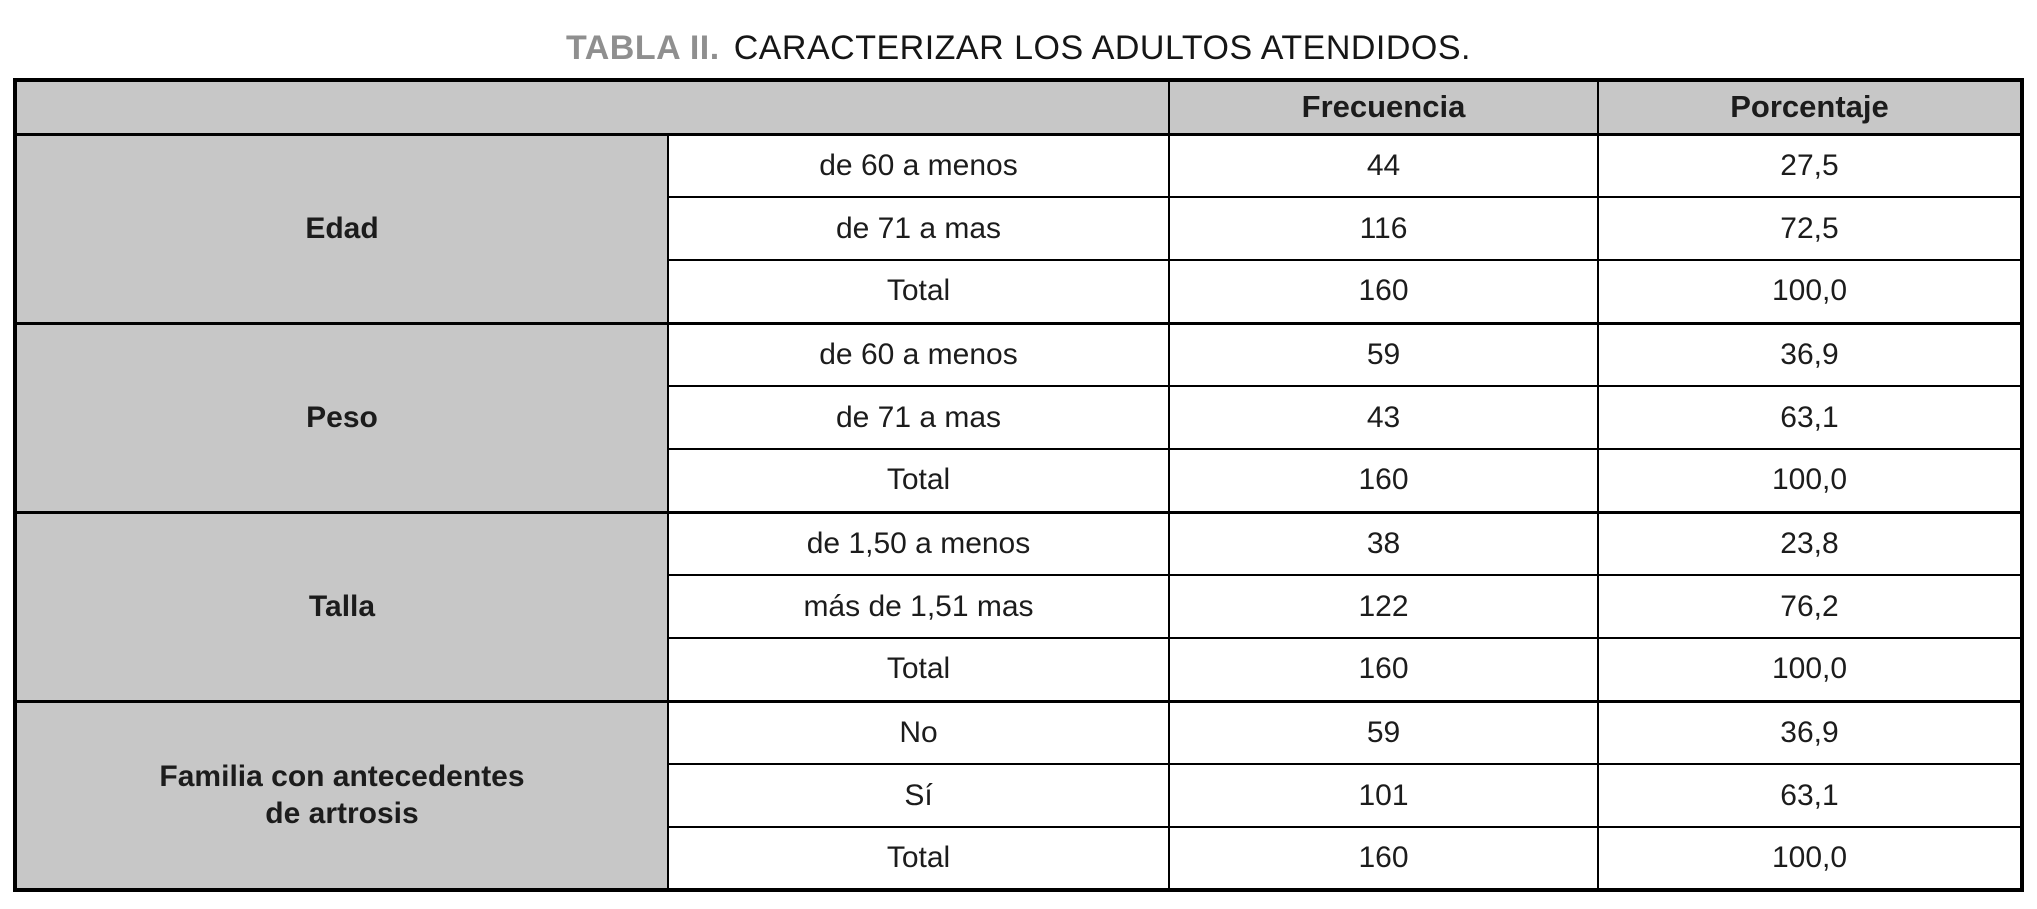  Describe the element at coordinates (1383, 606) in the screenshot. I see `frequency-cell: 122` at that location.